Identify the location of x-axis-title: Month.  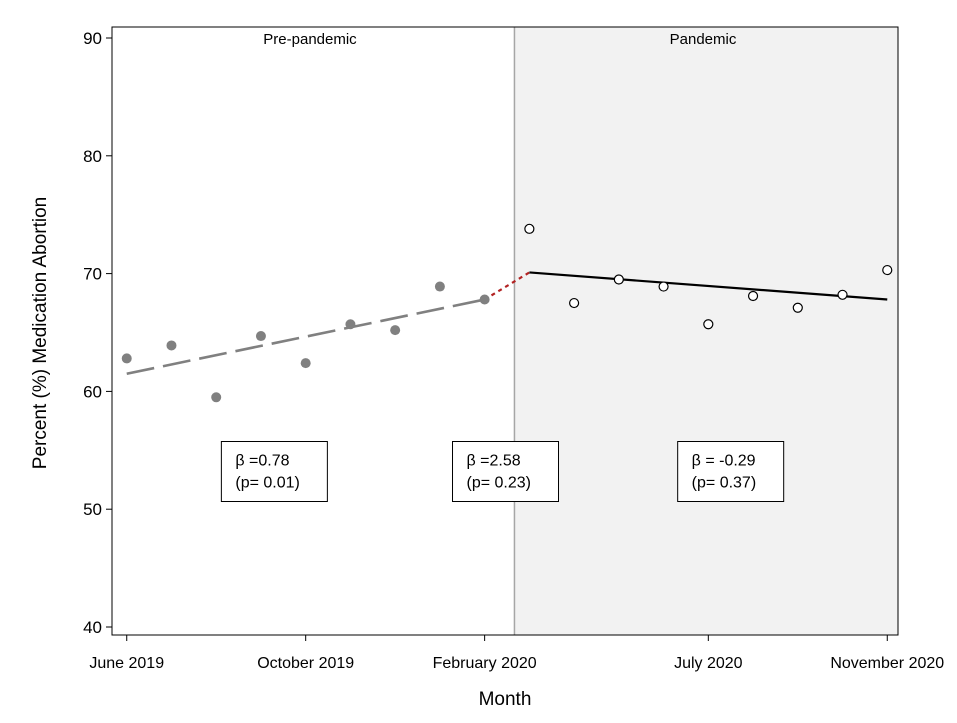
(505, 699).